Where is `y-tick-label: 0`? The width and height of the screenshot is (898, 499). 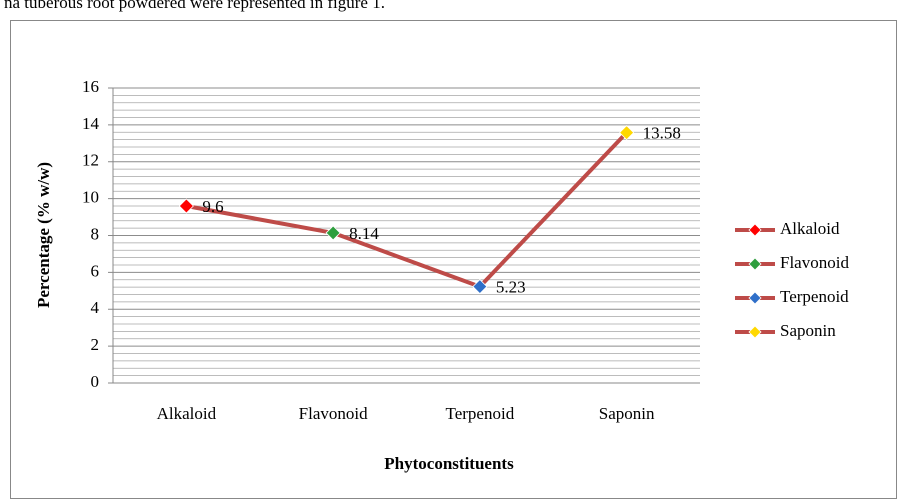 y-tick-label: 0 is located at coordinates (95, 381).